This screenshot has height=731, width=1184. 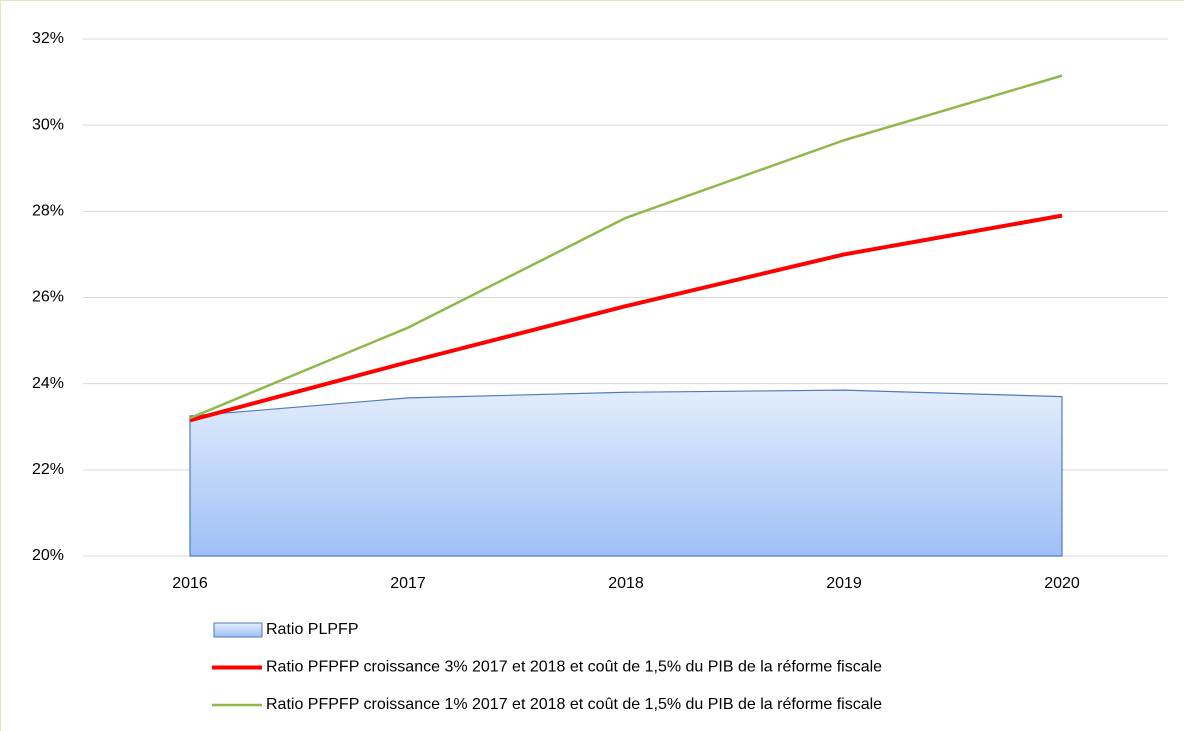 I want to click on y-tick-label: 32%, so click(x=48, y=38).